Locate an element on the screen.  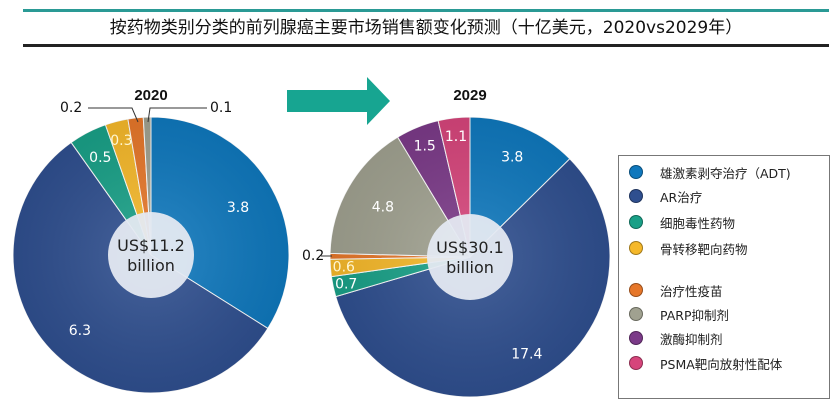
arrow-icon is located at coordinates (338, 101).